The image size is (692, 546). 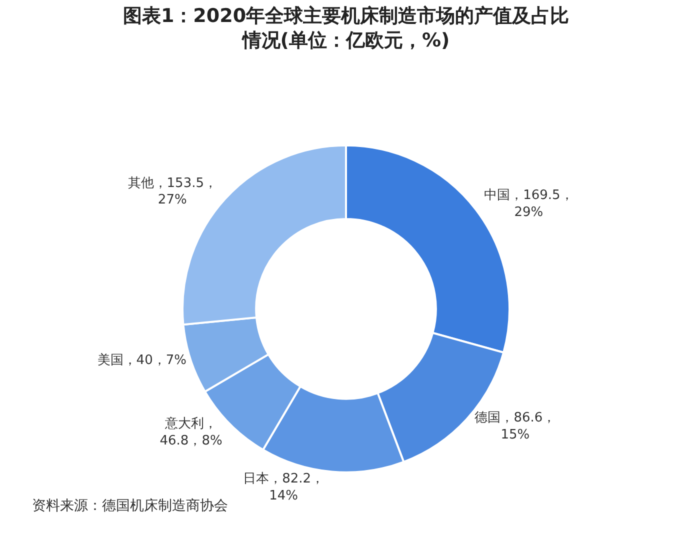 What do you see at coordinates (515, 426) in the screenshot?
I see `slice-label: 德国，86.6， 15%` at bounding box center [515, 426].